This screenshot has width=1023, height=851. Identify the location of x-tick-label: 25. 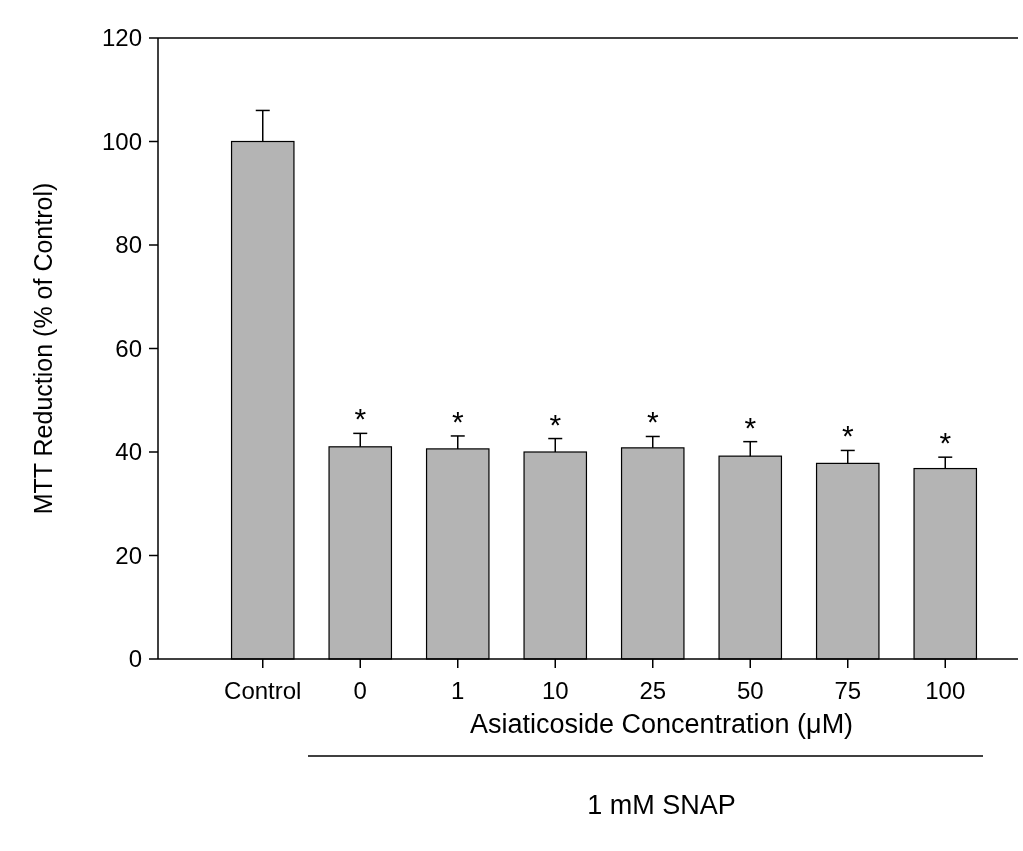
(653, 690).